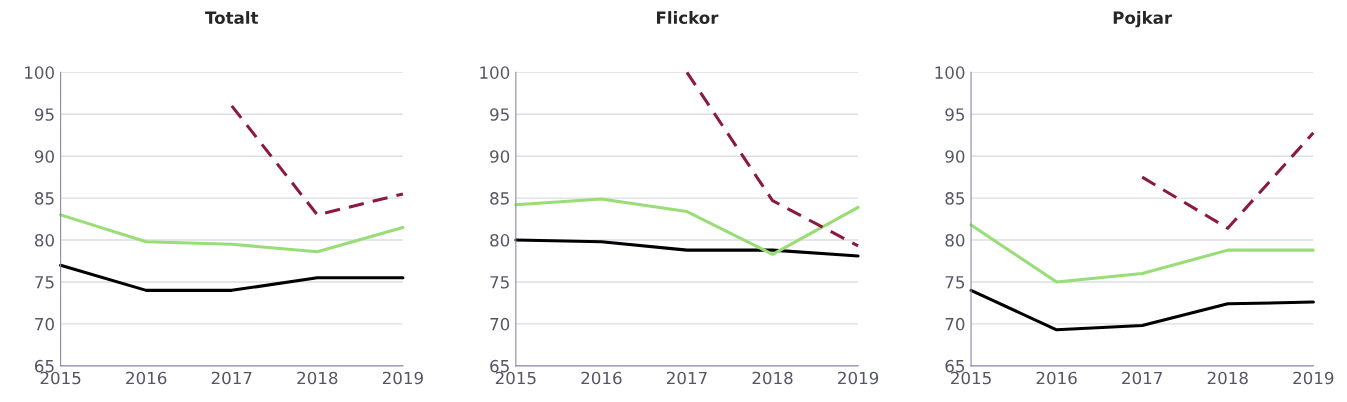 The image size is (1347, 402). What do you see at coordinates (688, 17) in the screenshot?
I see `chart-title: Flickor` at bounding box center [688, 17].